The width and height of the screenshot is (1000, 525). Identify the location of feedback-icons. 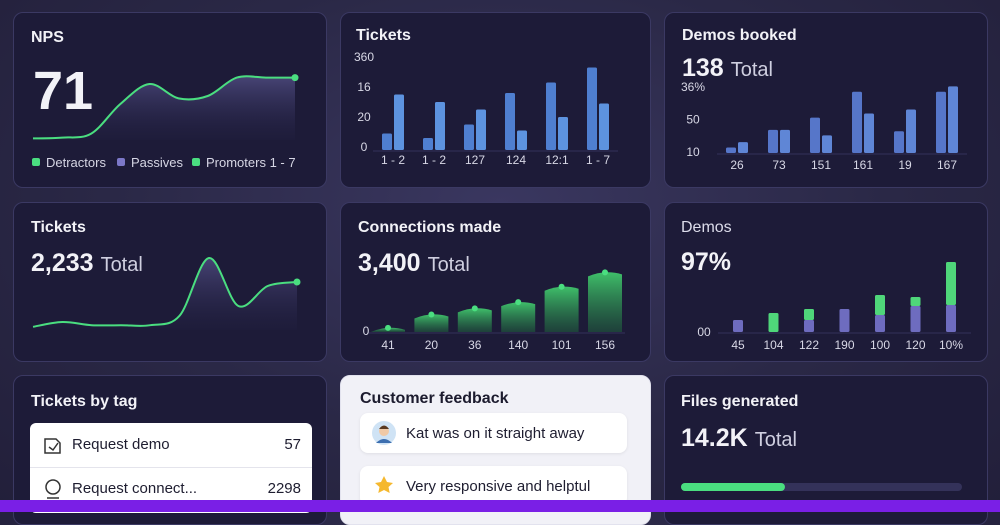
(384, 457).